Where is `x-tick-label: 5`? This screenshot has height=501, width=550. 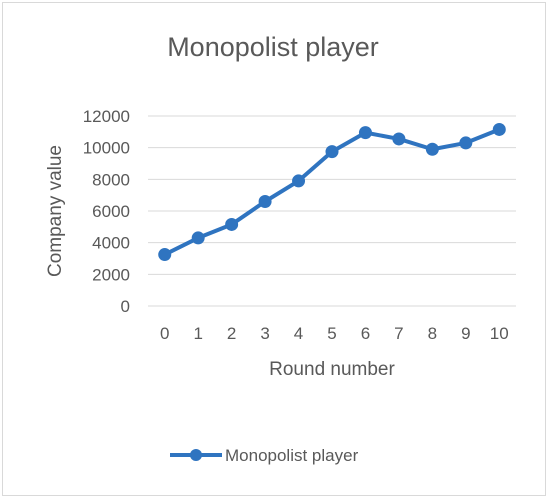
x-tick-label: 5 is located at coordinates (331, 333).